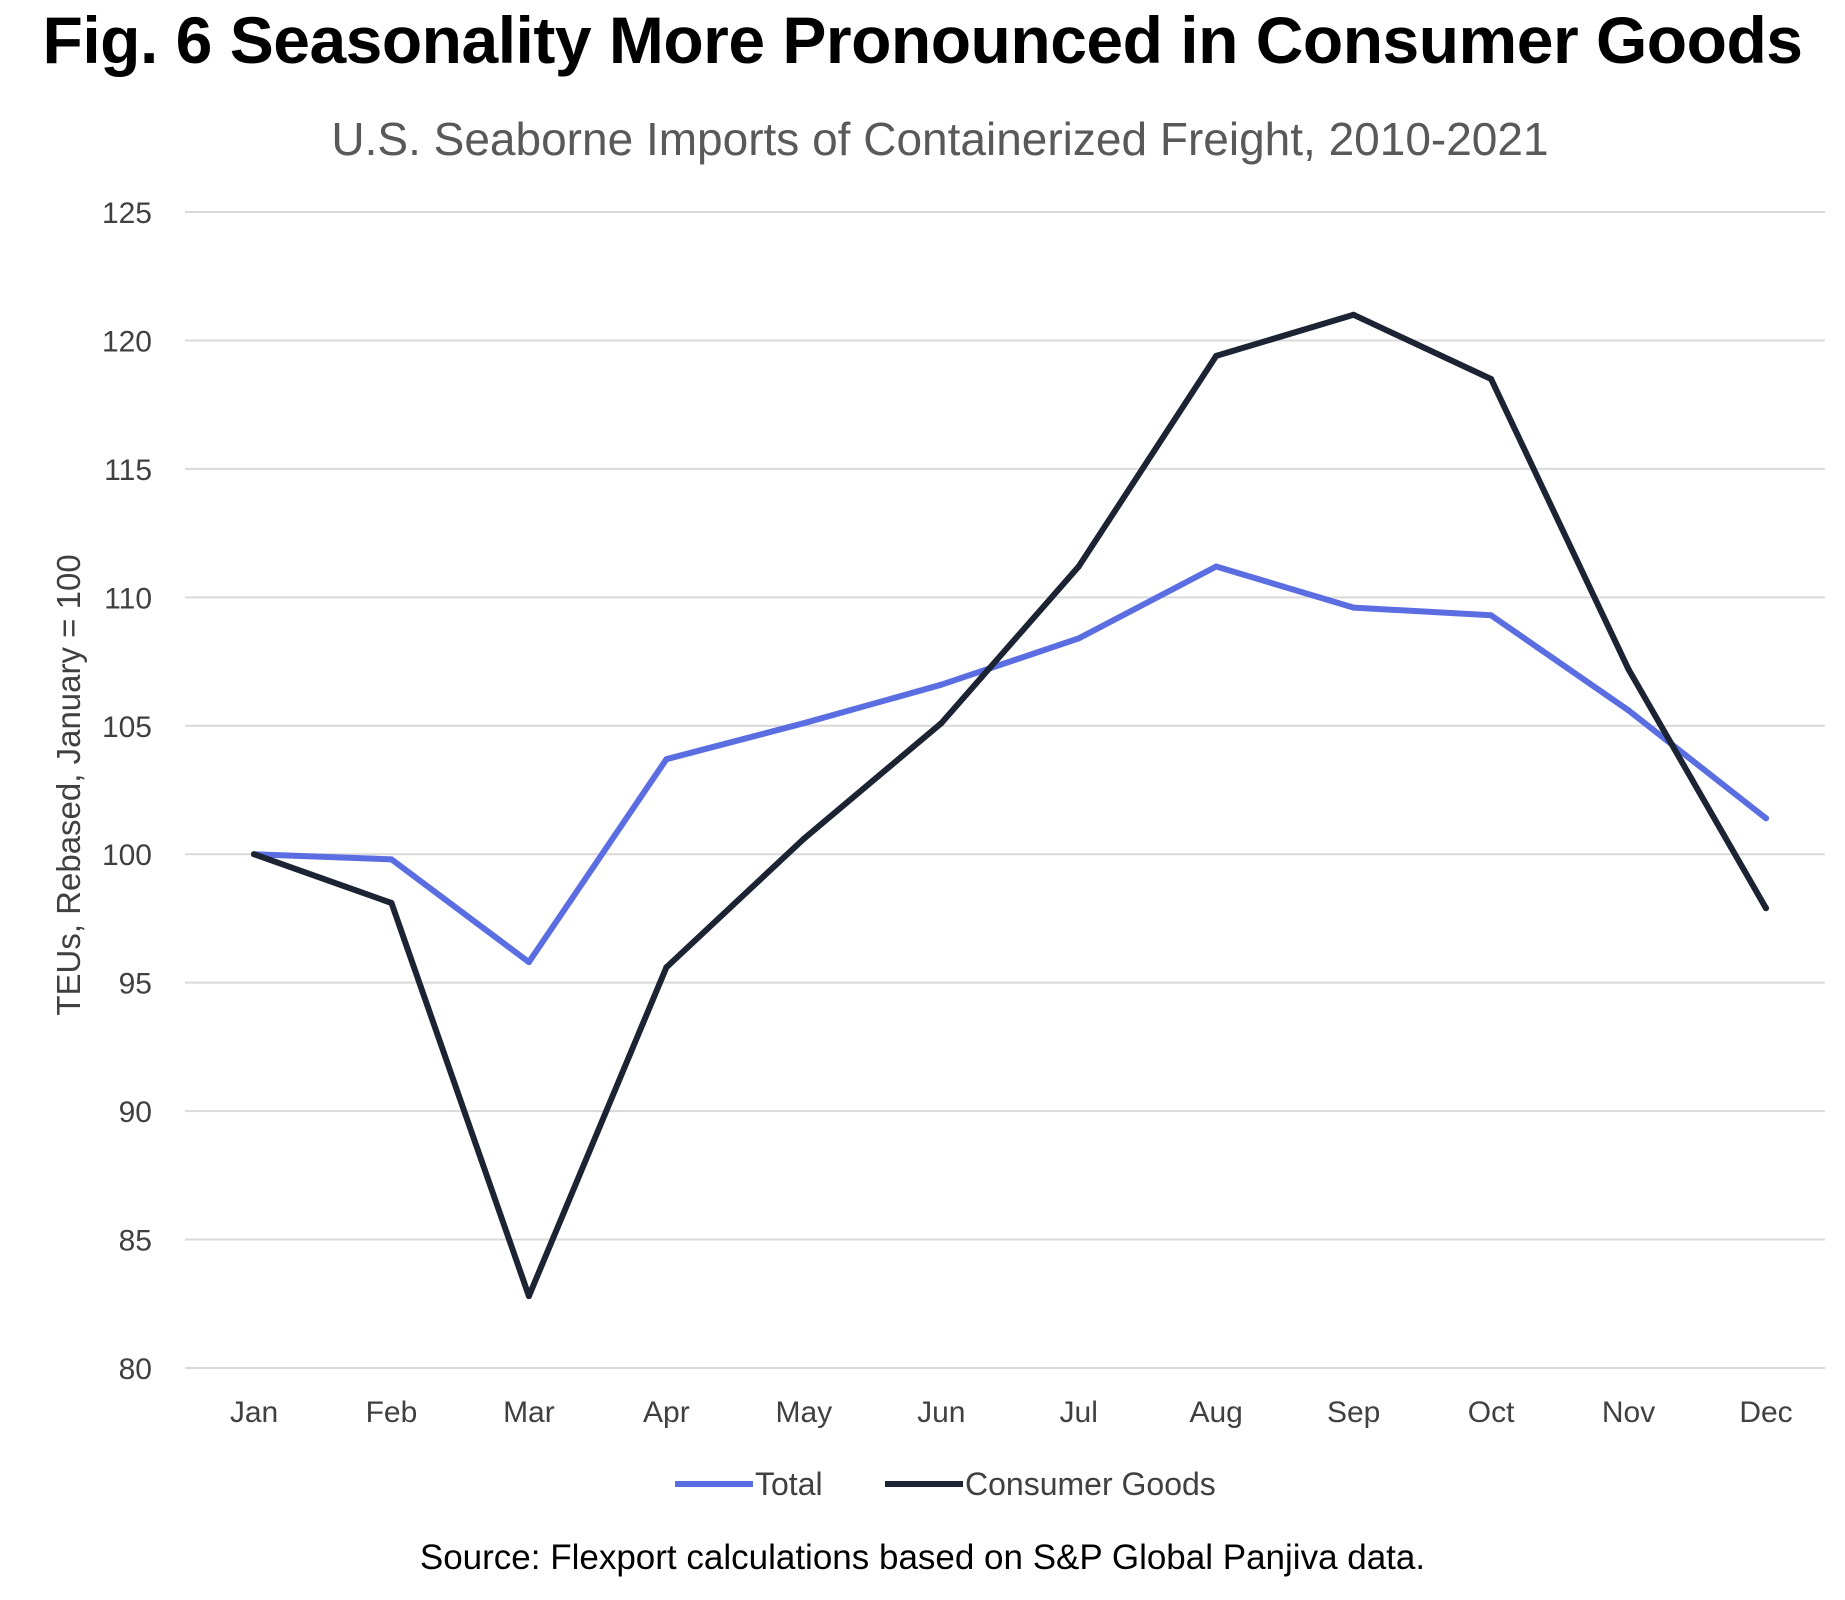 Image resolution: width=1845 pixels, height=1600 pixels. I want to click on y-tick-label: 110, so click(128, 598).